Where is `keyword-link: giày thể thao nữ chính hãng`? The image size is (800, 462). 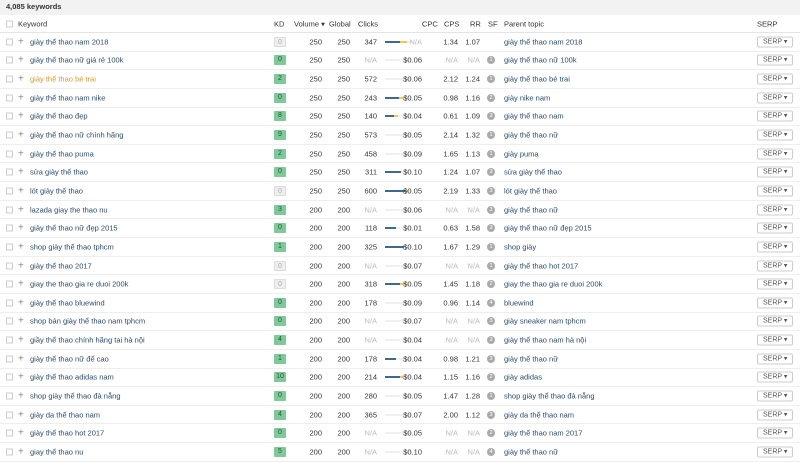 keyword-link: giày thể thao nữ chính hãng is located at coordinates (77, 135).